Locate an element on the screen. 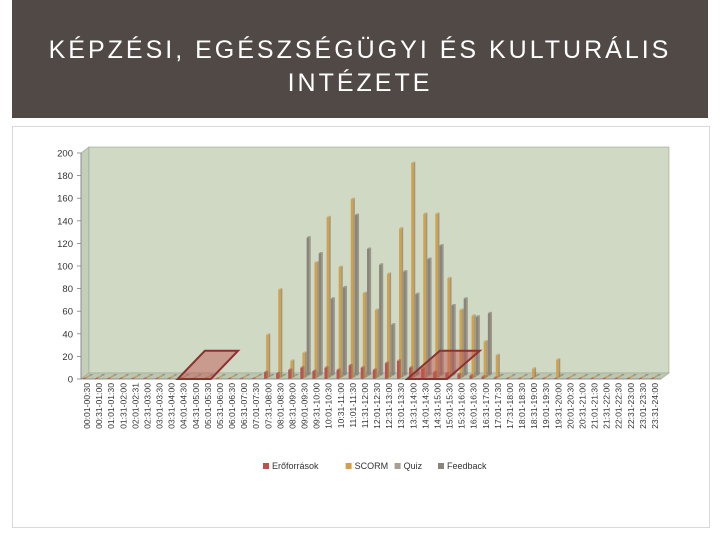 Image resolution: width=720 pixels, height=540 pixels. legend-label: Quiz is located at coordinates (413, 466).